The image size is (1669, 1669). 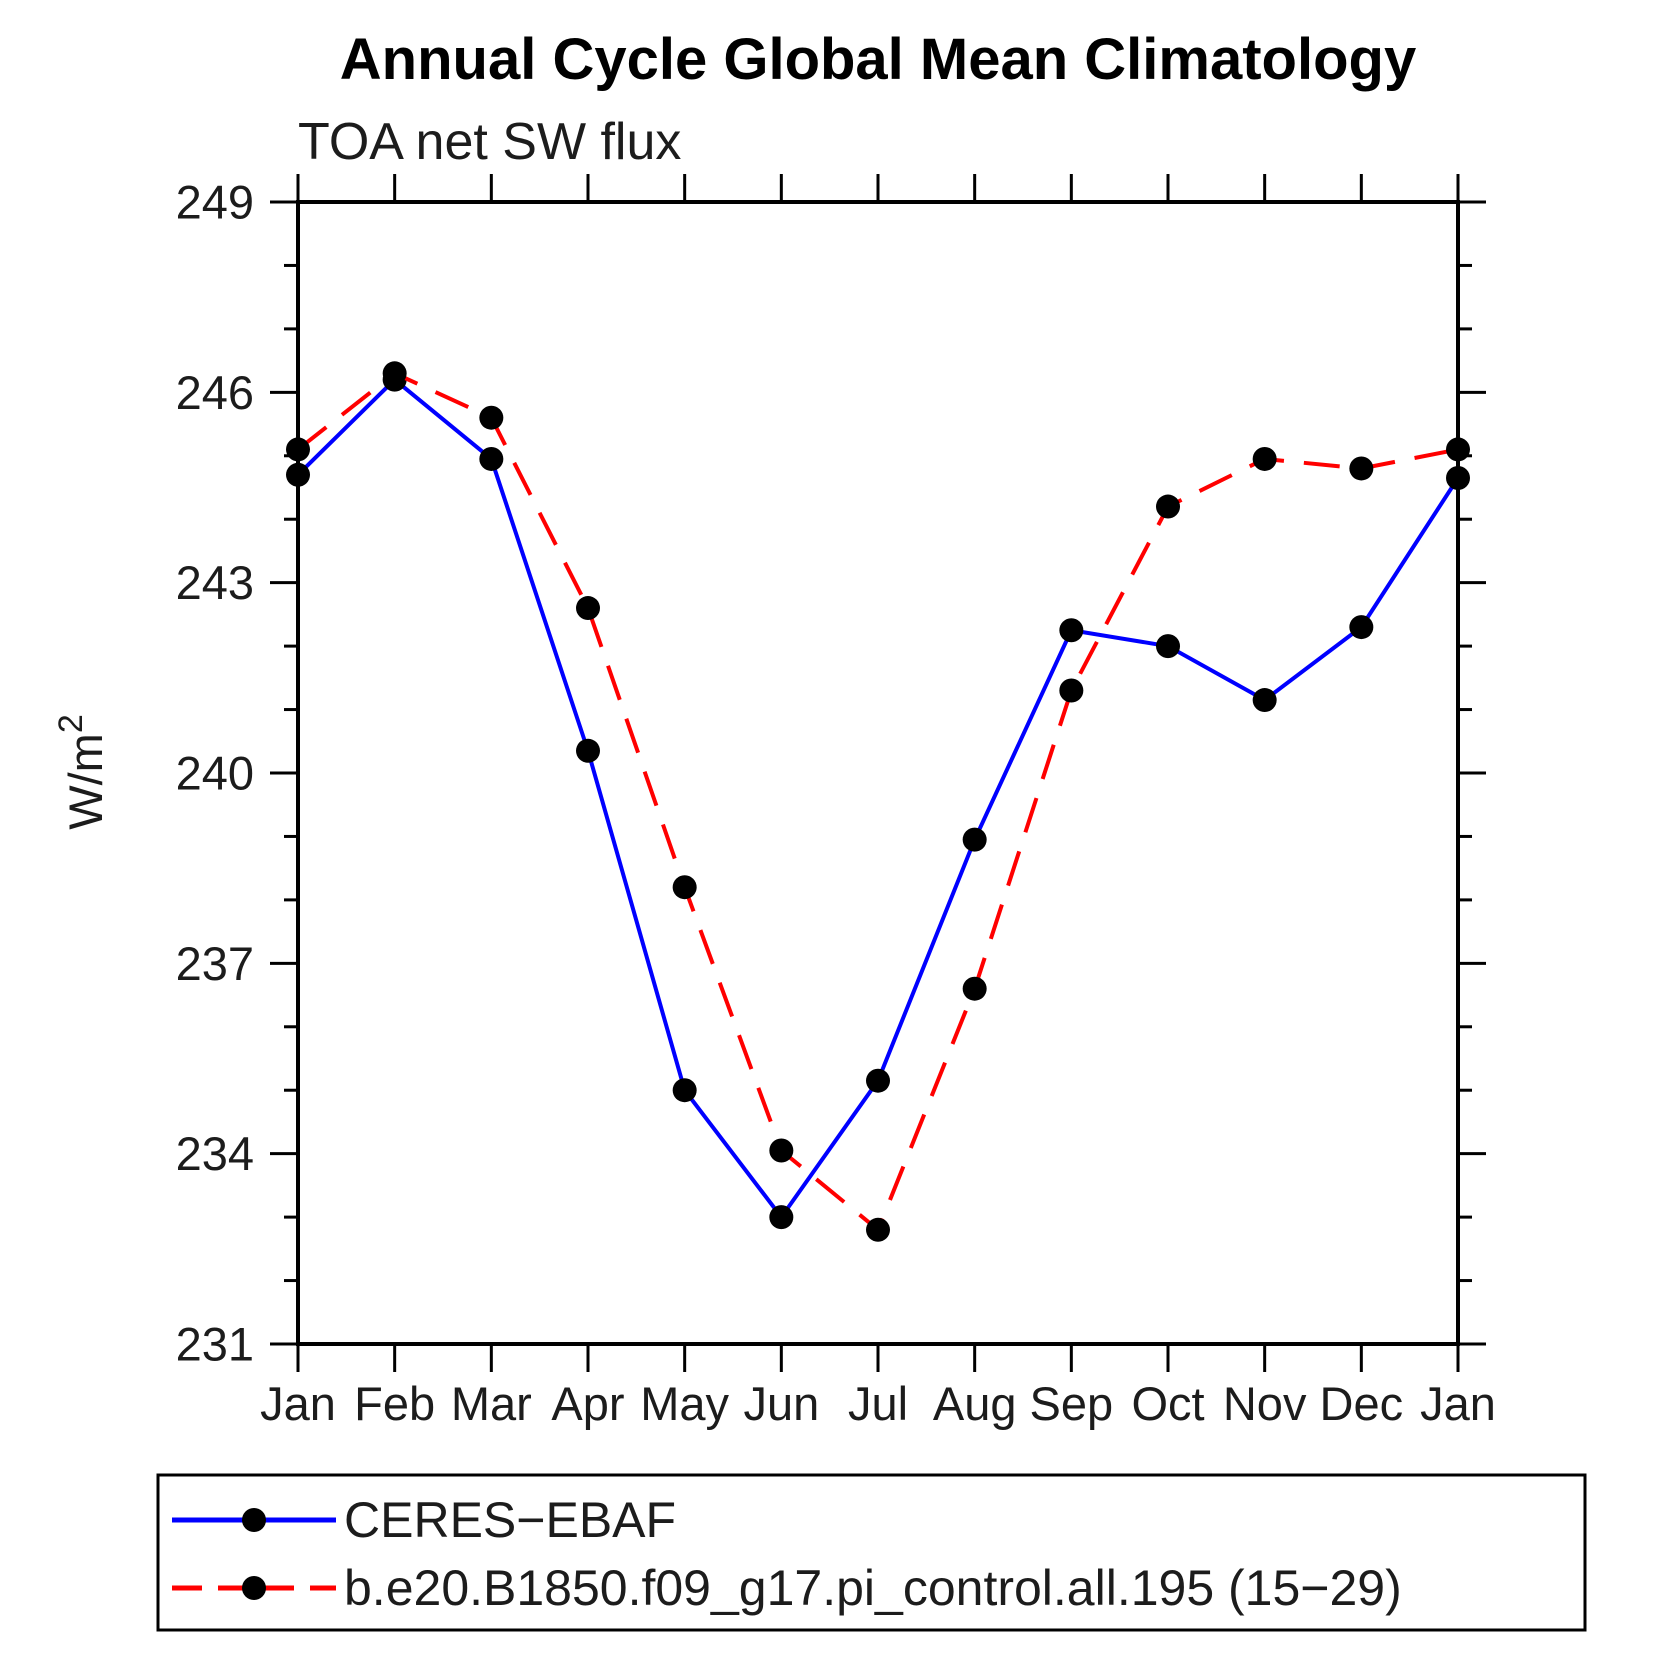 I want to click on legend-box, so click(x=871, y=1552).